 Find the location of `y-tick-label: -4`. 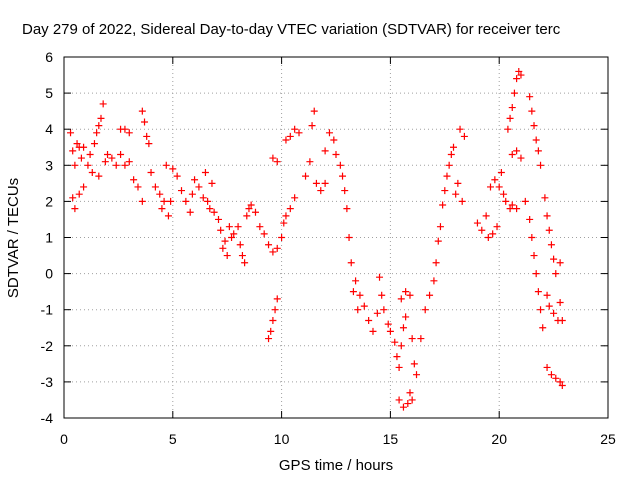

y-tick-label: -4 is located at coordinates (47, 418).